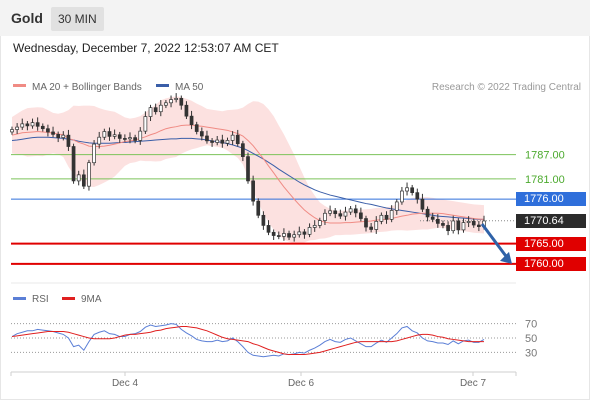 This screenshot has width=590, height=400. I want to click on rsi-legend: RSI 9MA, so click(57, 299).